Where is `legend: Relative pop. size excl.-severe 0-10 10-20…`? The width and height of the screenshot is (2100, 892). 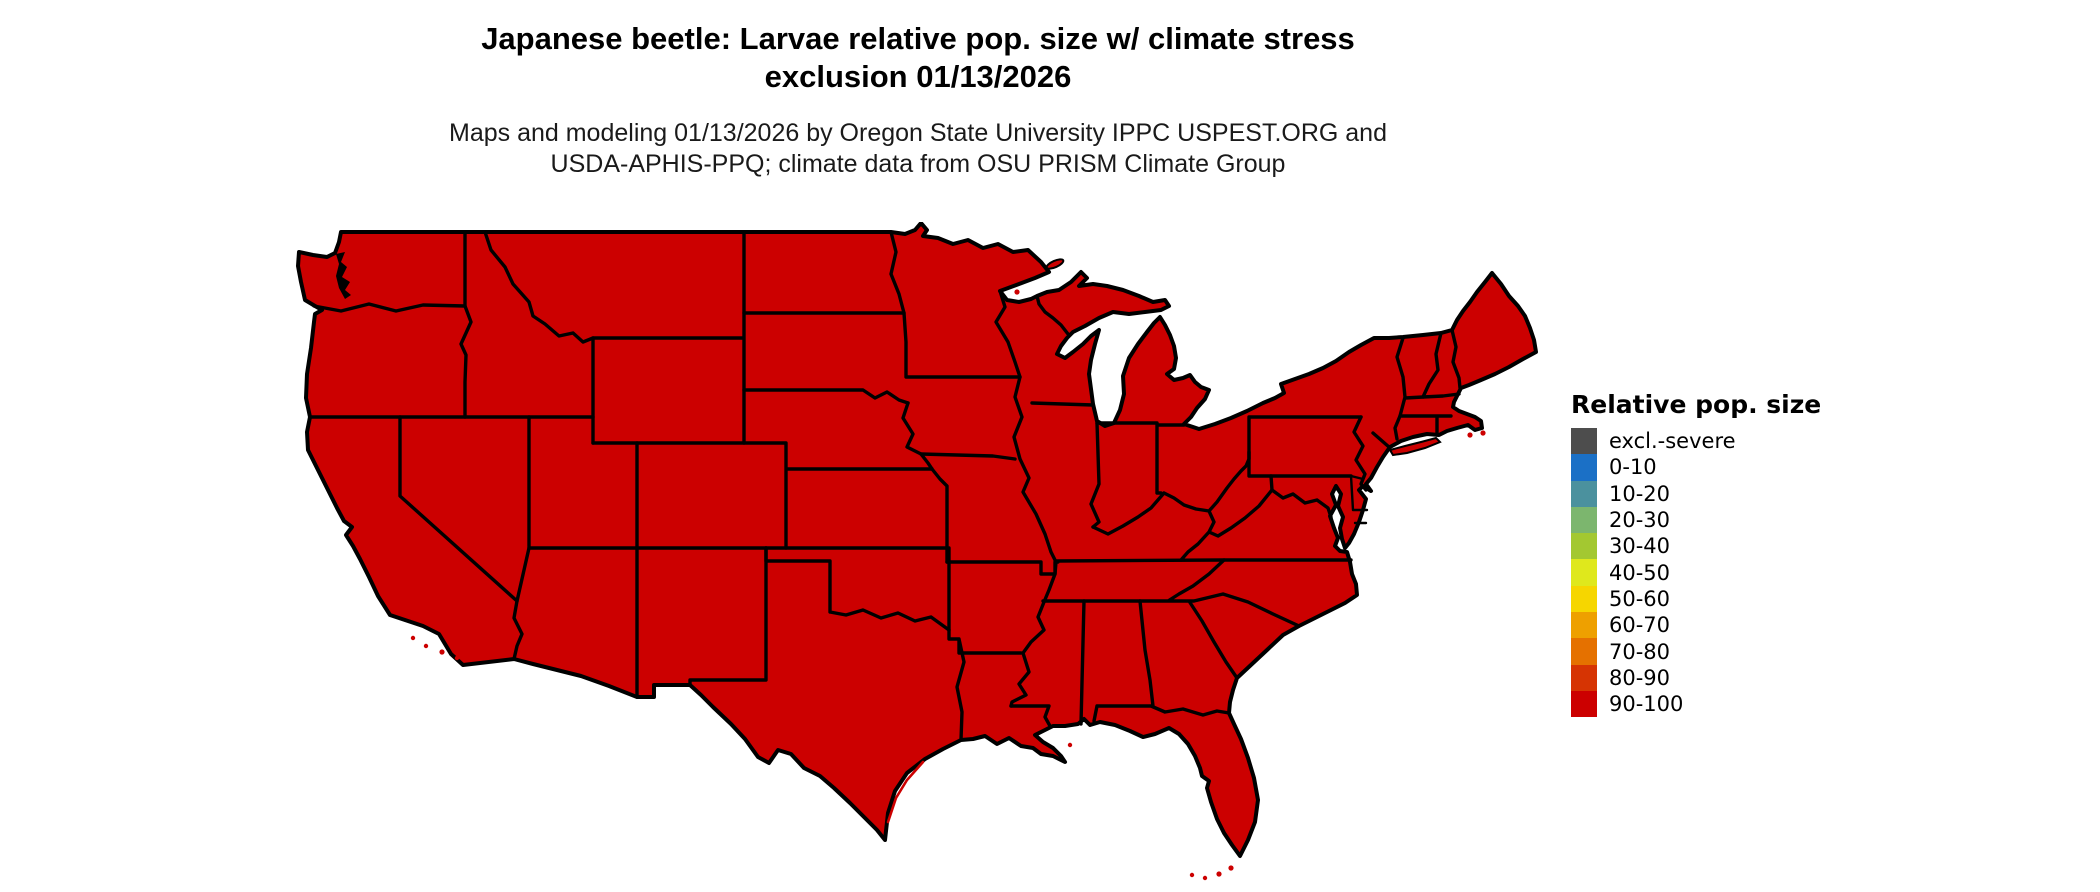
legend: Relative pop. size excl.-severe 0-10 10-20… is located at coordinates (1696, 554).